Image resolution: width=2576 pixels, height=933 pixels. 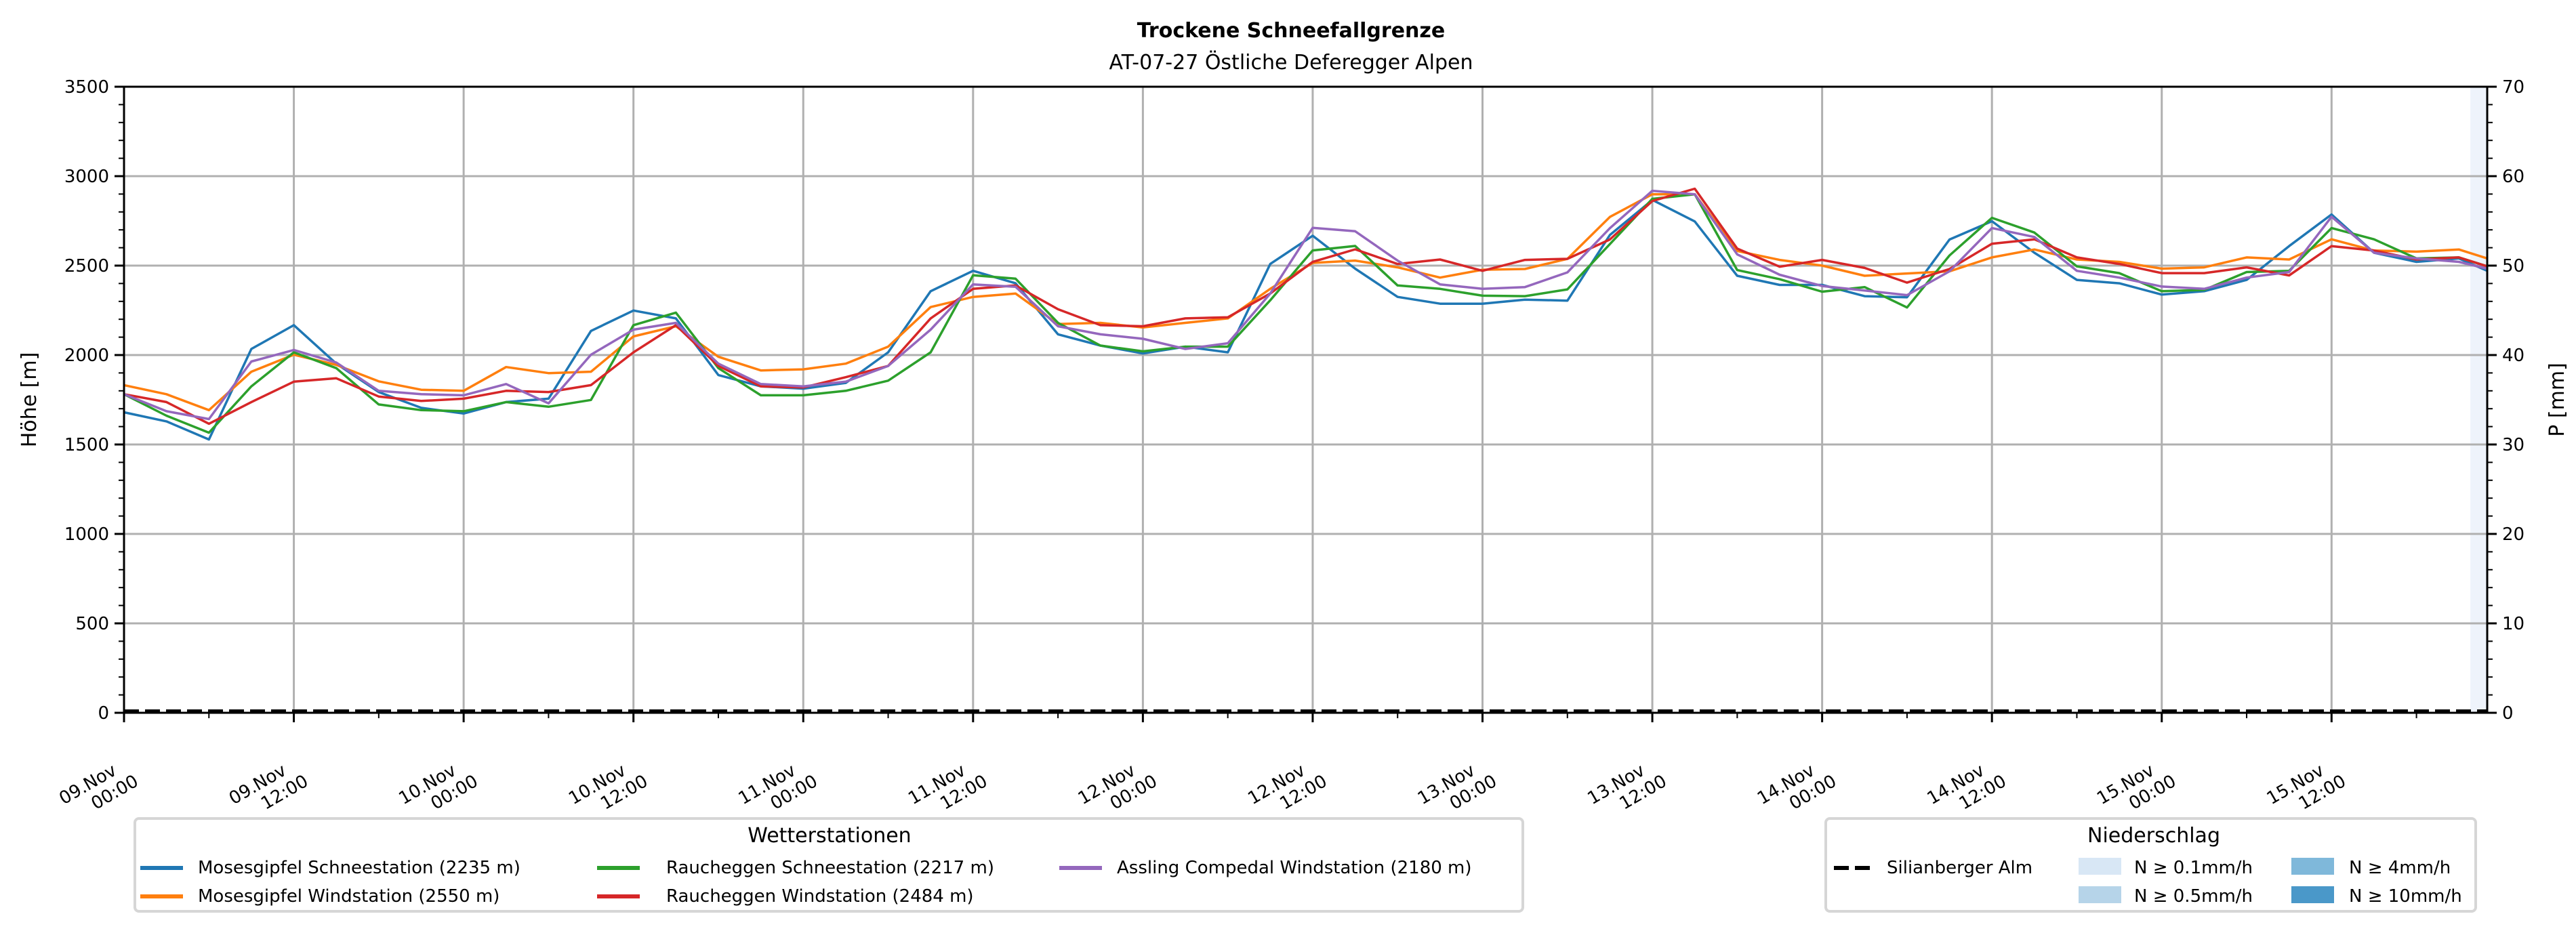 I want to click on legend-item-raucheggen-wind: Raucheggen Windstation (2484 m), so click(x=820, y=896).